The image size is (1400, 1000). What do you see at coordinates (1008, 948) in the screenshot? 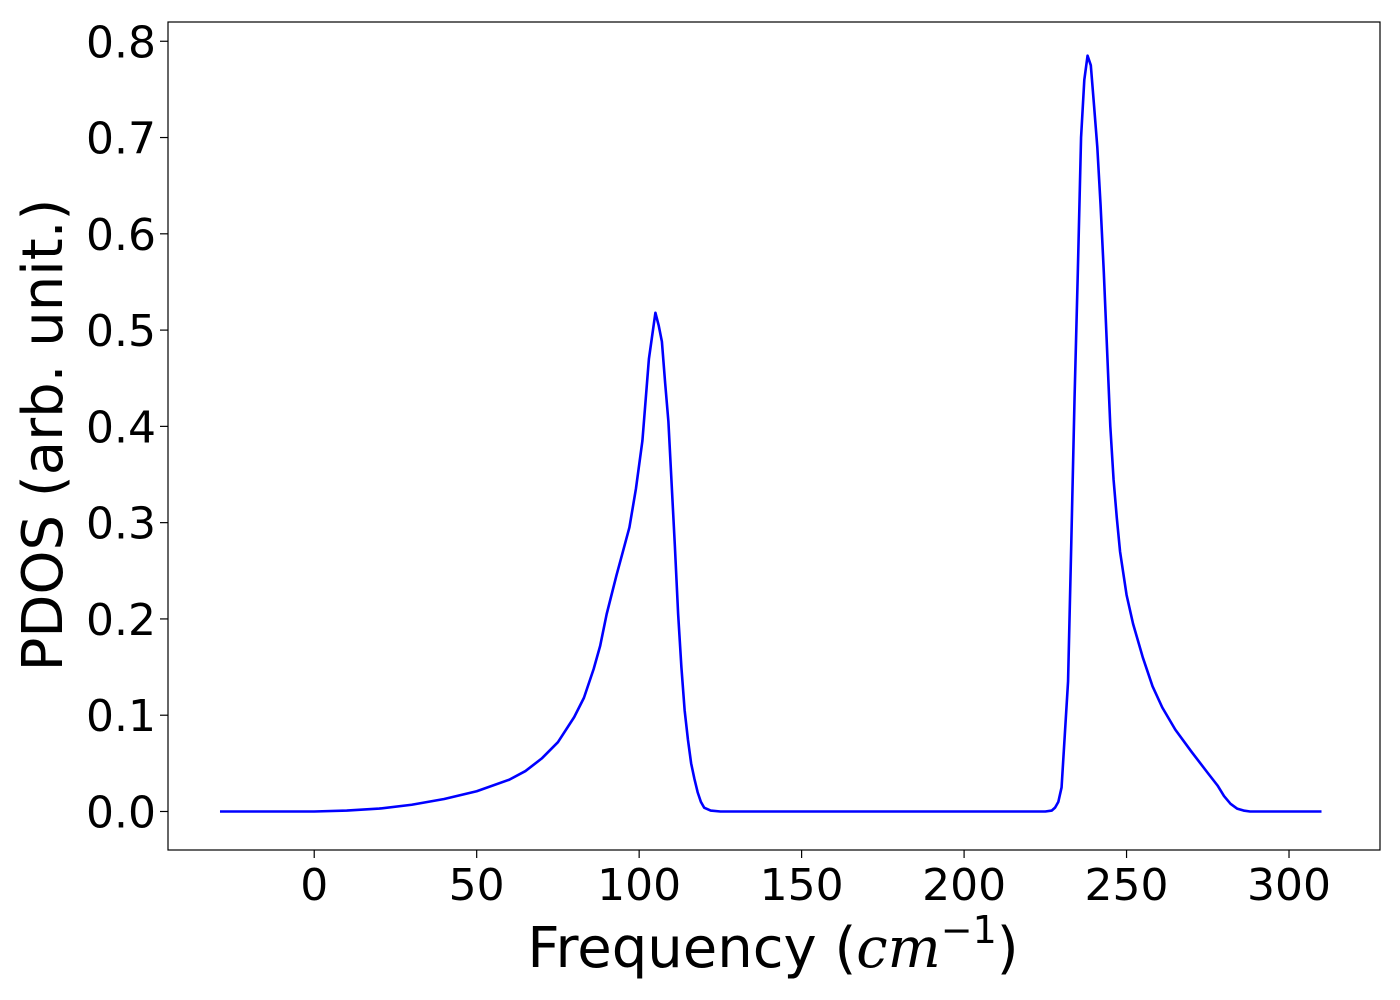
I see `x-axis-label-suffix: )` at bounding box center [1008, 948].